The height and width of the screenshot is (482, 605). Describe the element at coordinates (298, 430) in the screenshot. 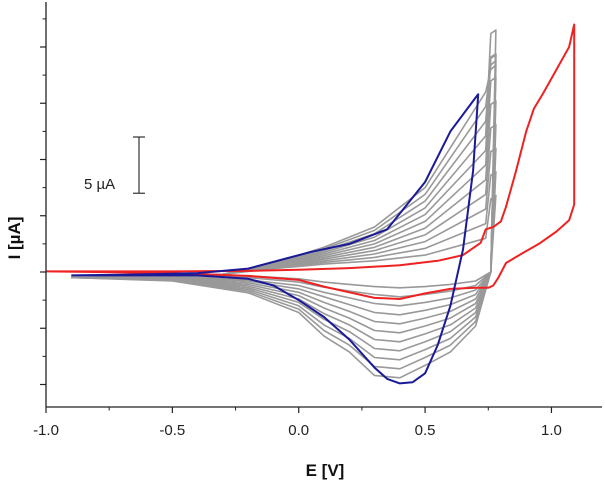

I see `x-tick-label: 0.0` at that location.